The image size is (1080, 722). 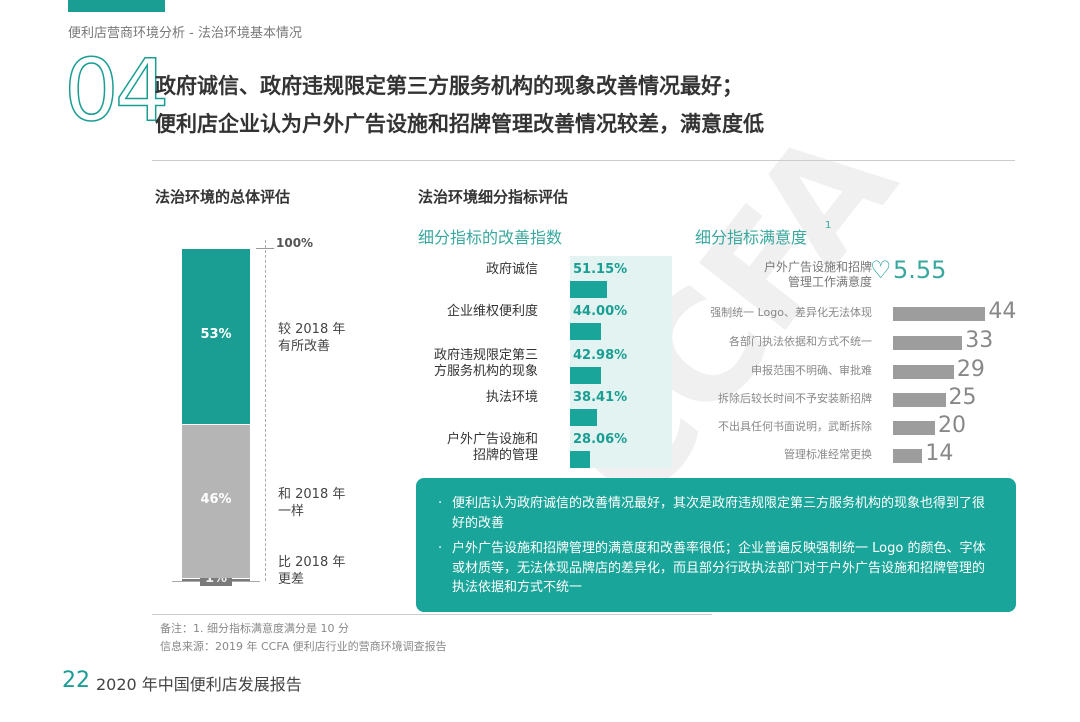 What do you see at coordinates (303, 646) in the screenshot?
I see `note: 信息来源：2019 年 CCFA 便利店行业的营商环境调查报告` at bounding box center [303, 646].